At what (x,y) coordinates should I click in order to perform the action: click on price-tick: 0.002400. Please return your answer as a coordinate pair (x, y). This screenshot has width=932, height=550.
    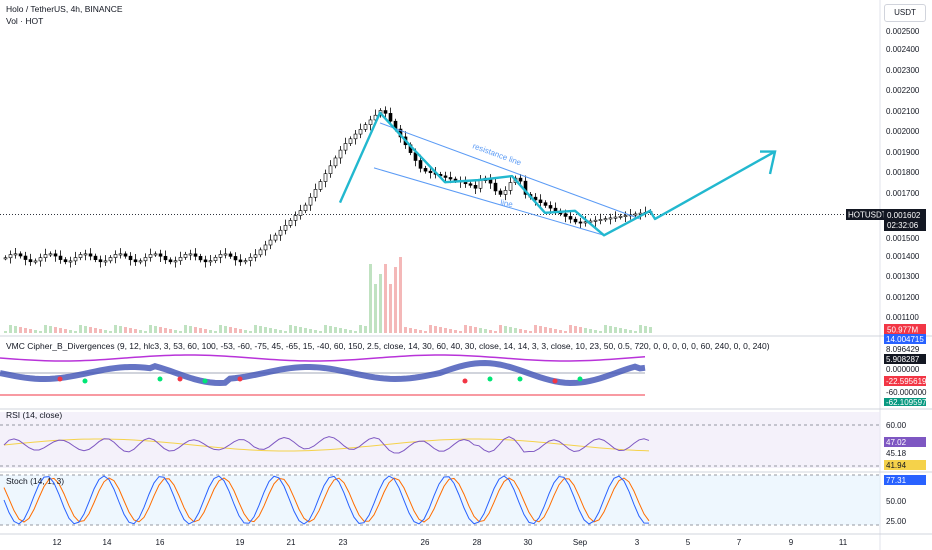
    Looking at the image, I should click on (903, 49).